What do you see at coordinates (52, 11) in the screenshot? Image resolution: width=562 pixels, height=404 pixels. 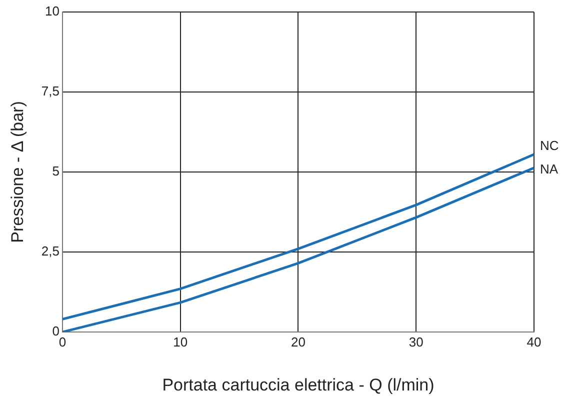 I see `y-tick-label: 10` at bounding box center [52, 11].